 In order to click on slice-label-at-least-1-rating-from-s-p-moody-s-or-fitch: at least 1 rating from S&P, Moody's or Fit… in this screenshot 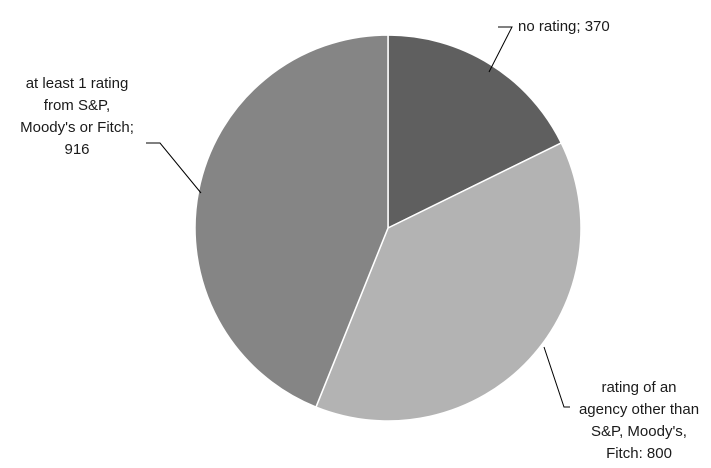, I will do `click(77, 116)`.